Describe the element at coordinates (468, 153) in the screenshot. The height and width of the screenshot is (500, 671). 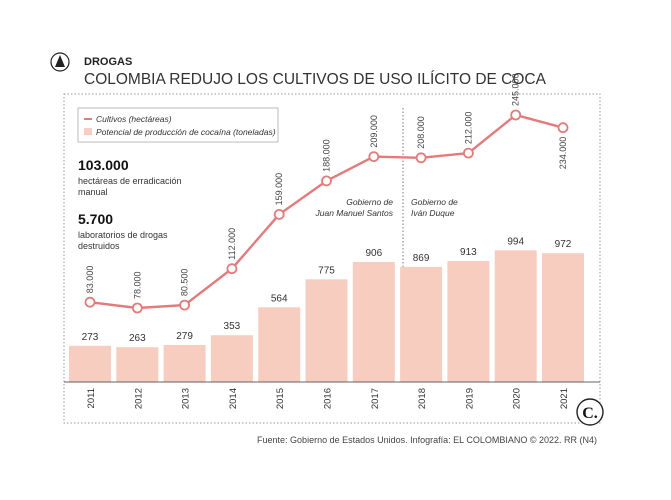
I see `line-point-2019` at that location.